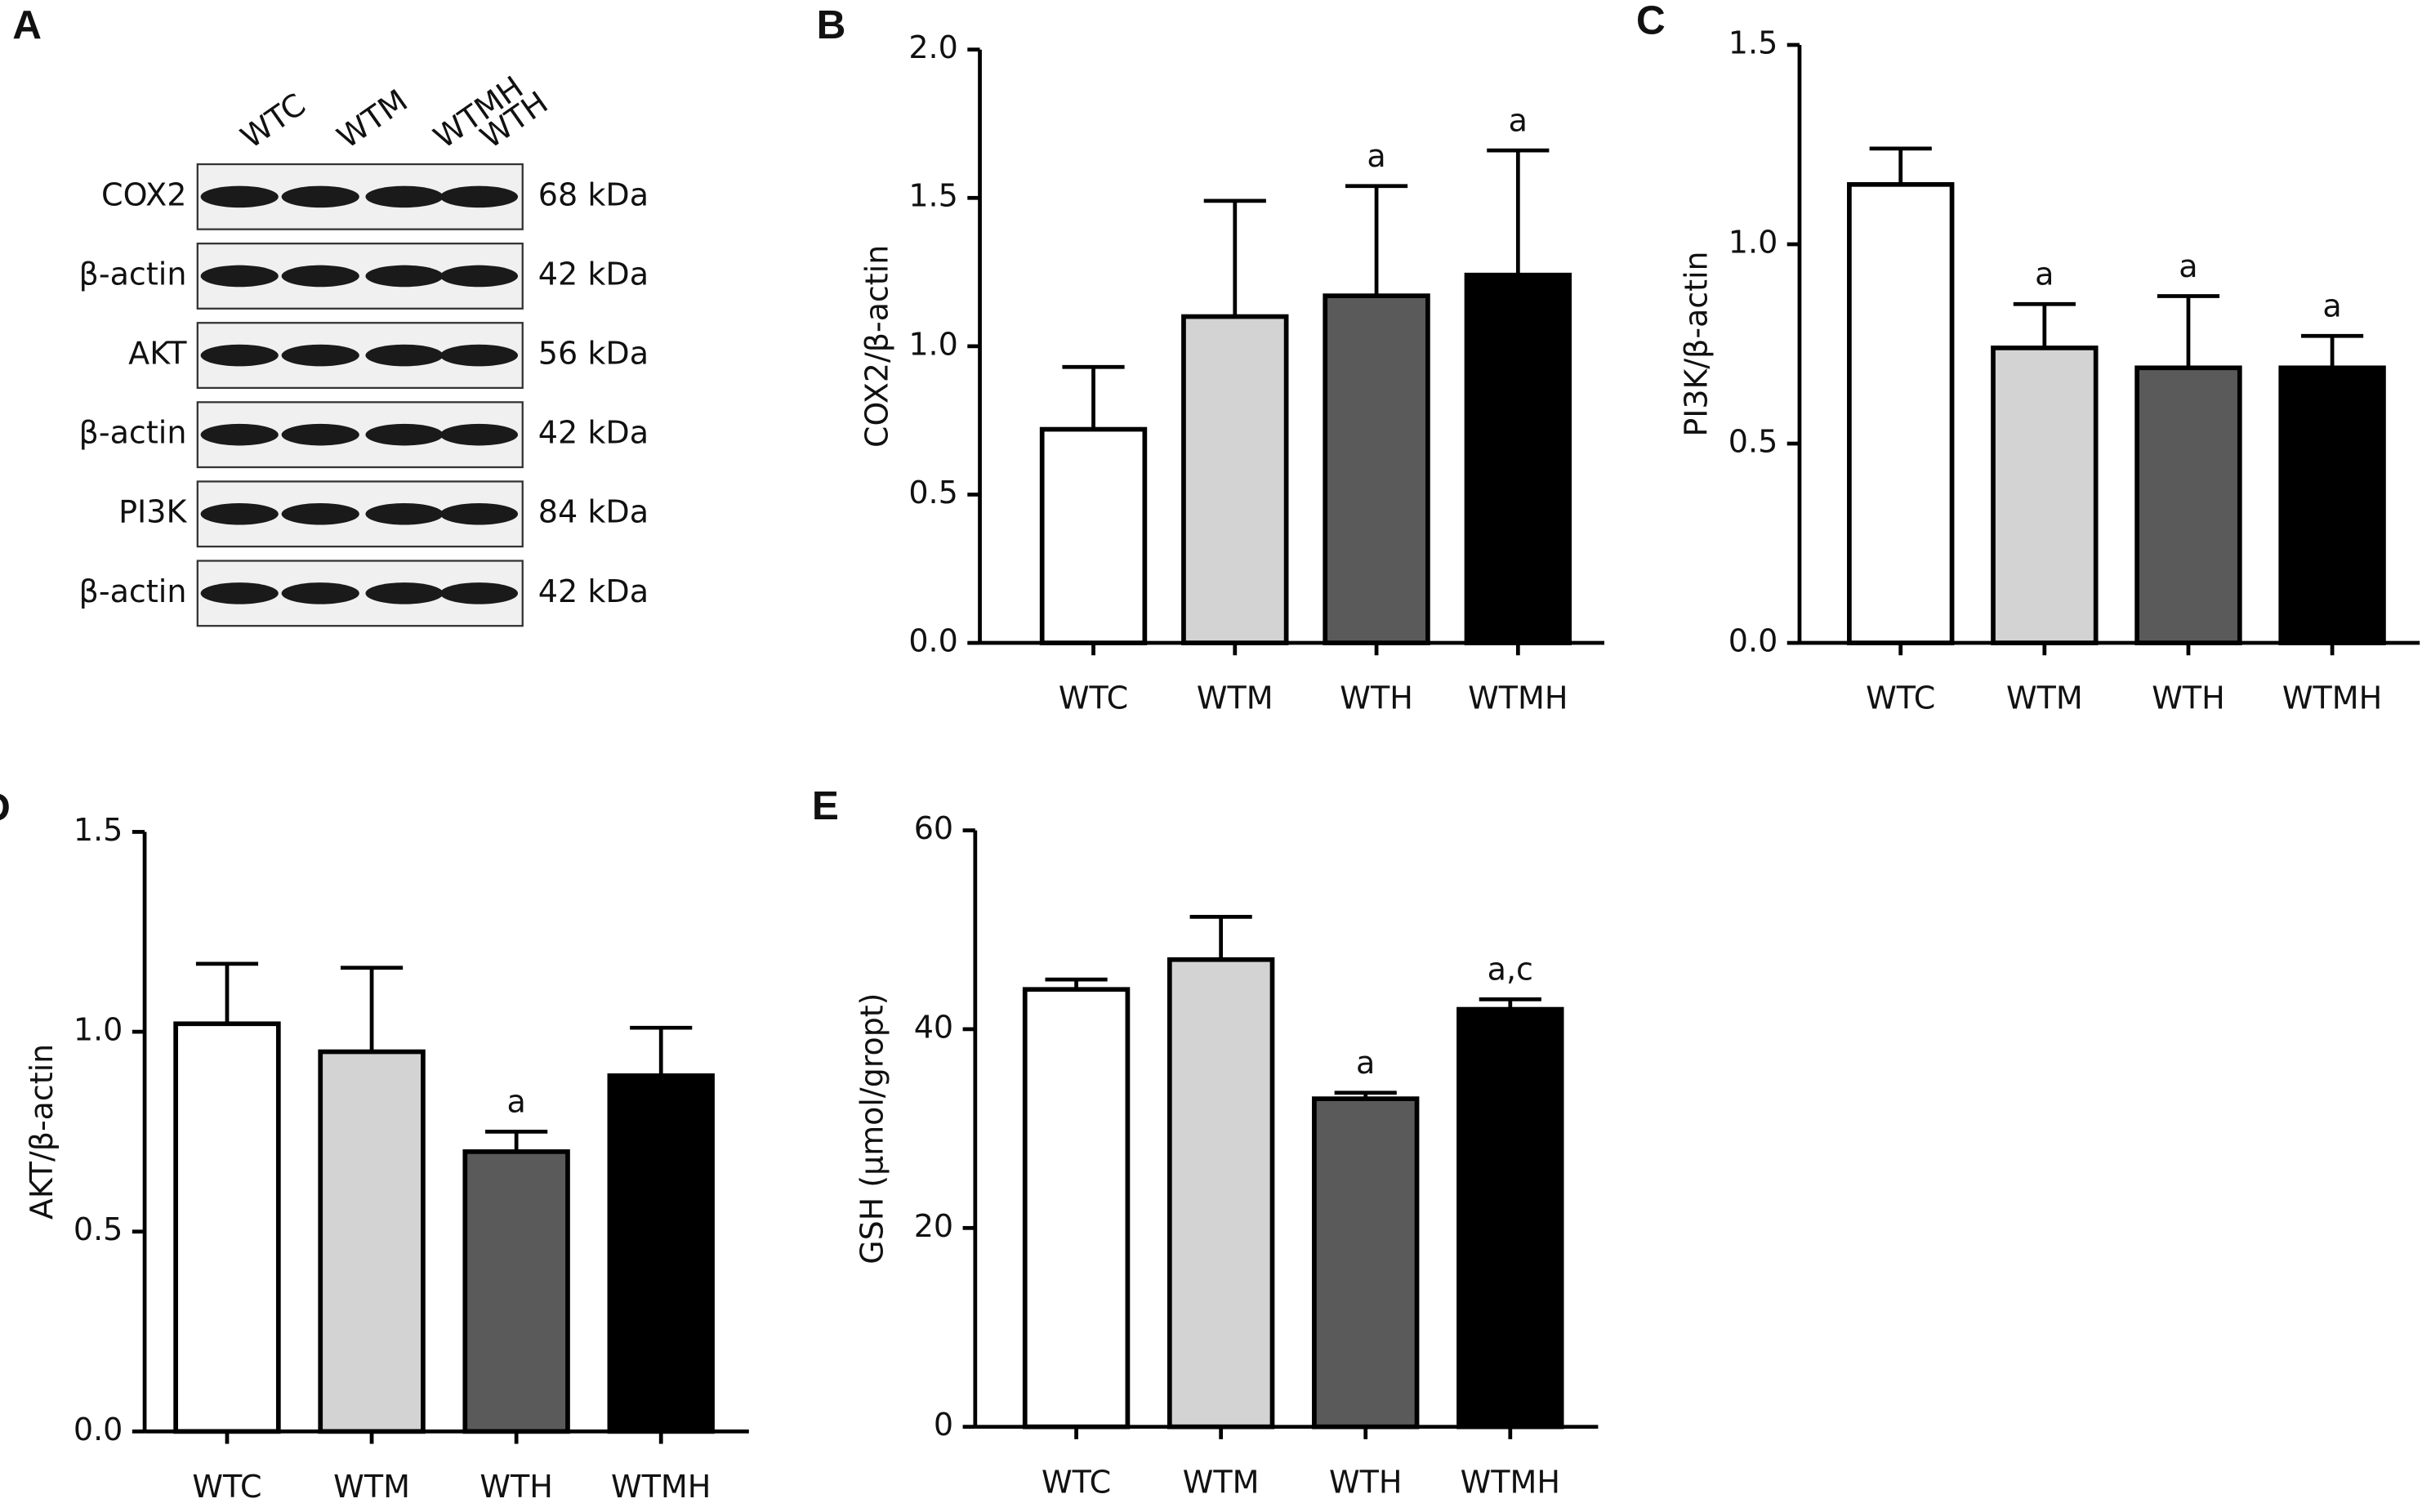 This screenshot has width=2431, height=1512. Describe the element at coordinates (933, 1027) in the screenshot. I see `y-tick-label: 40` at that location.